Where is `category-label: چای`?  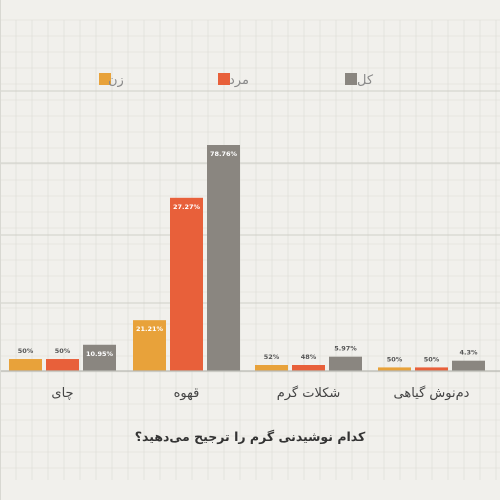
category-label: چای is located at coordinates (62, 393).